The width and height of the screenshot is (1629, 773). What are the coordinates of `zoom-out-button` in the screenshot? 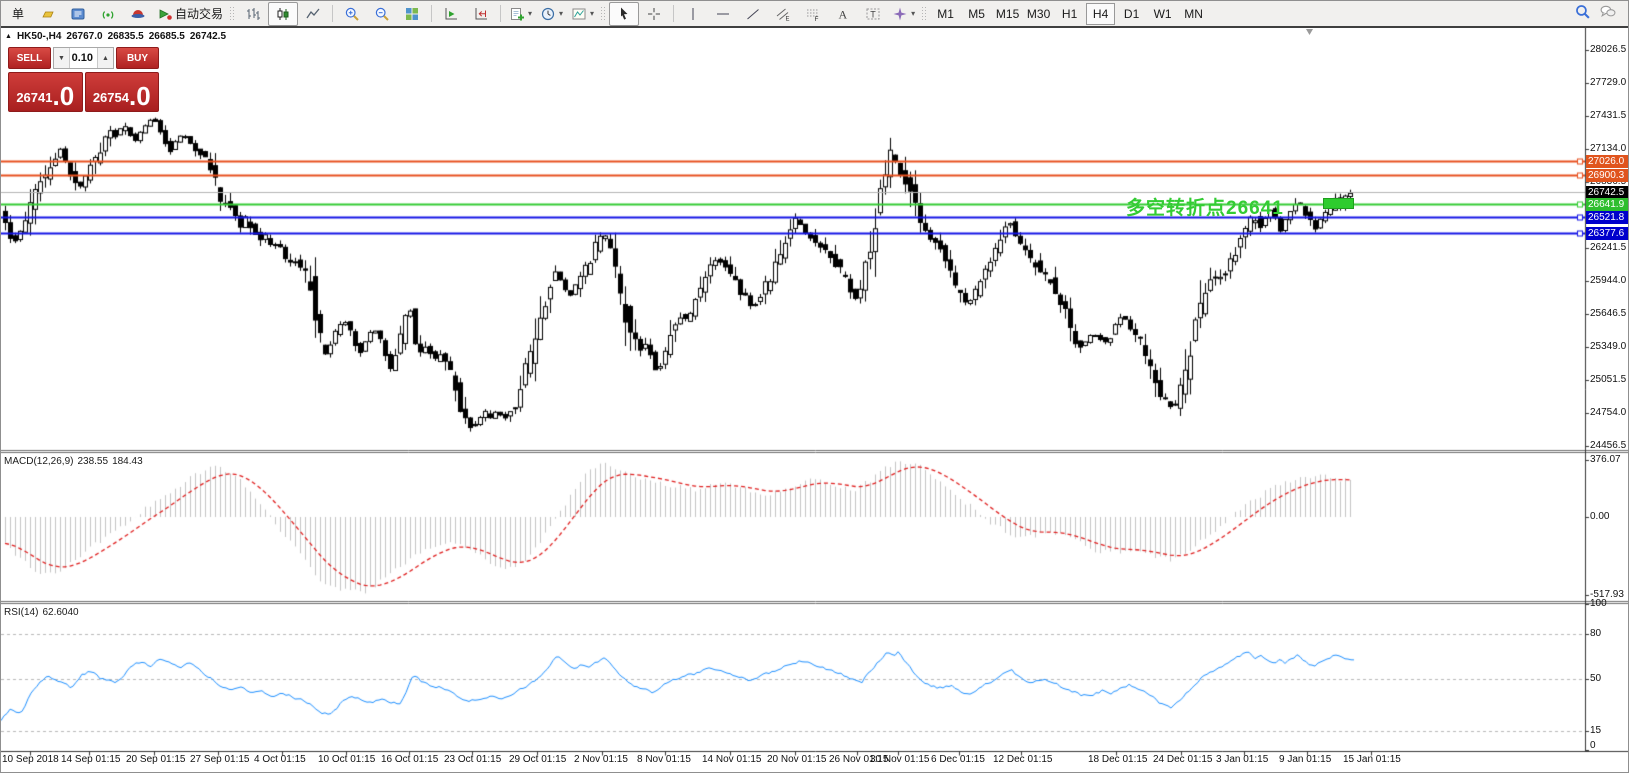 It's located at (382, 14).